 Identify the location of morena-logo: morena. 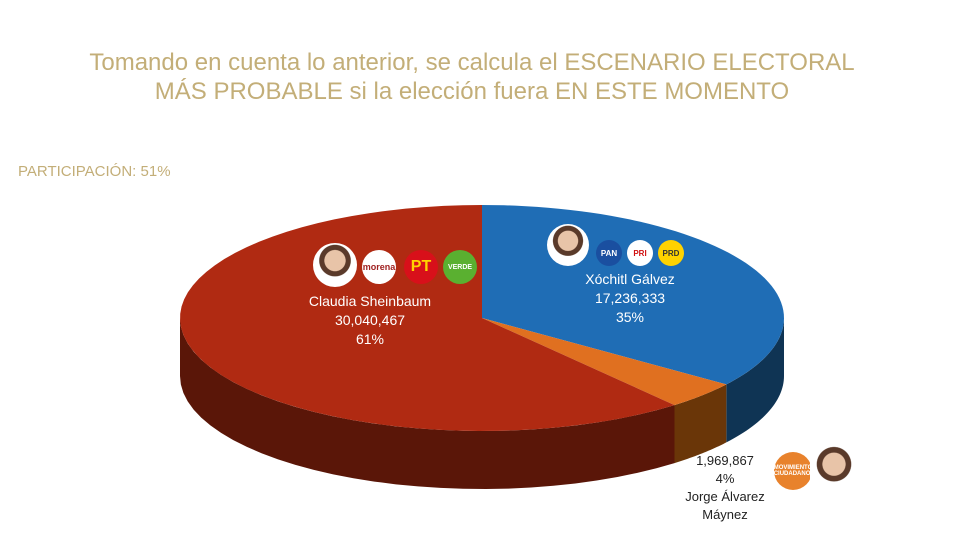
(379, 267).